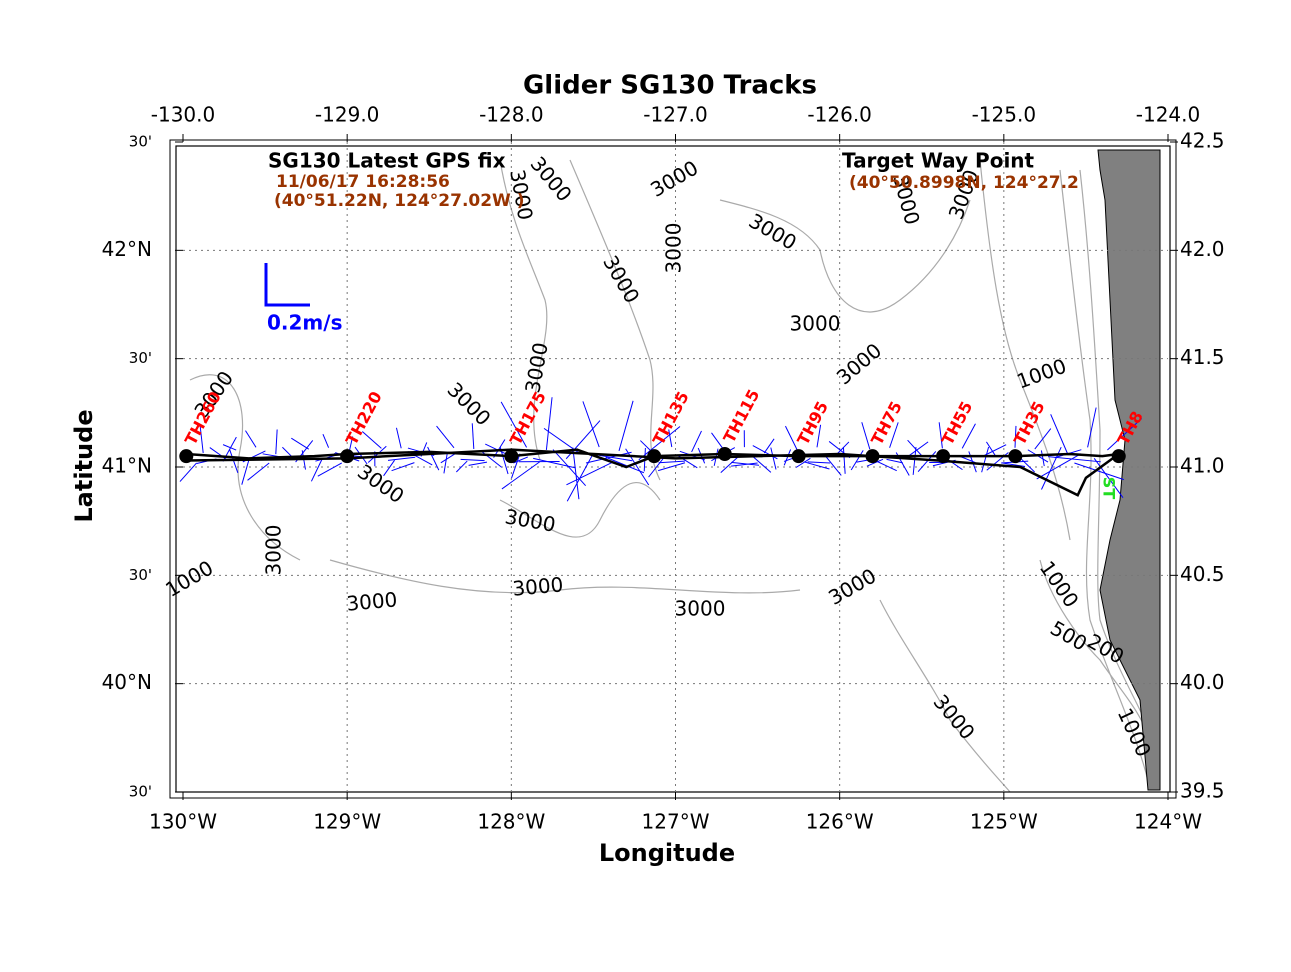 The width and height of the screenshot is (1291, 972). Describe the element at coordinates (304, 323) in the screenshot. I see `scale-label: 0.2m/s` at that location.